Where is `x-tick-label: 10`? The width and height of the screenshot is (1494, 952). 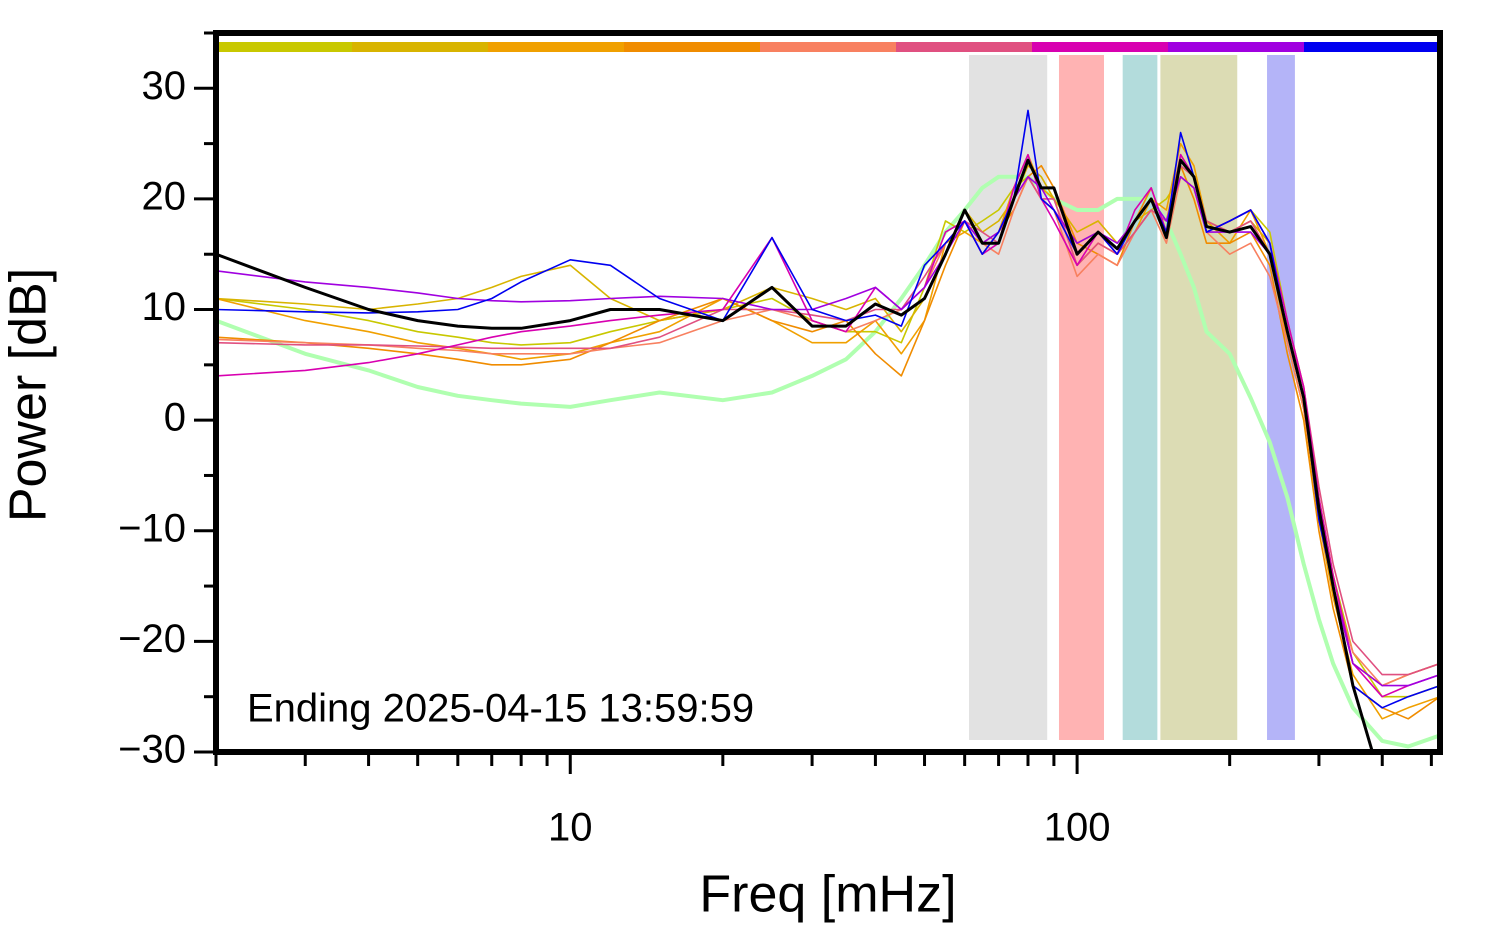
x-tick-label: 10 is located at coordinates (570, 828).